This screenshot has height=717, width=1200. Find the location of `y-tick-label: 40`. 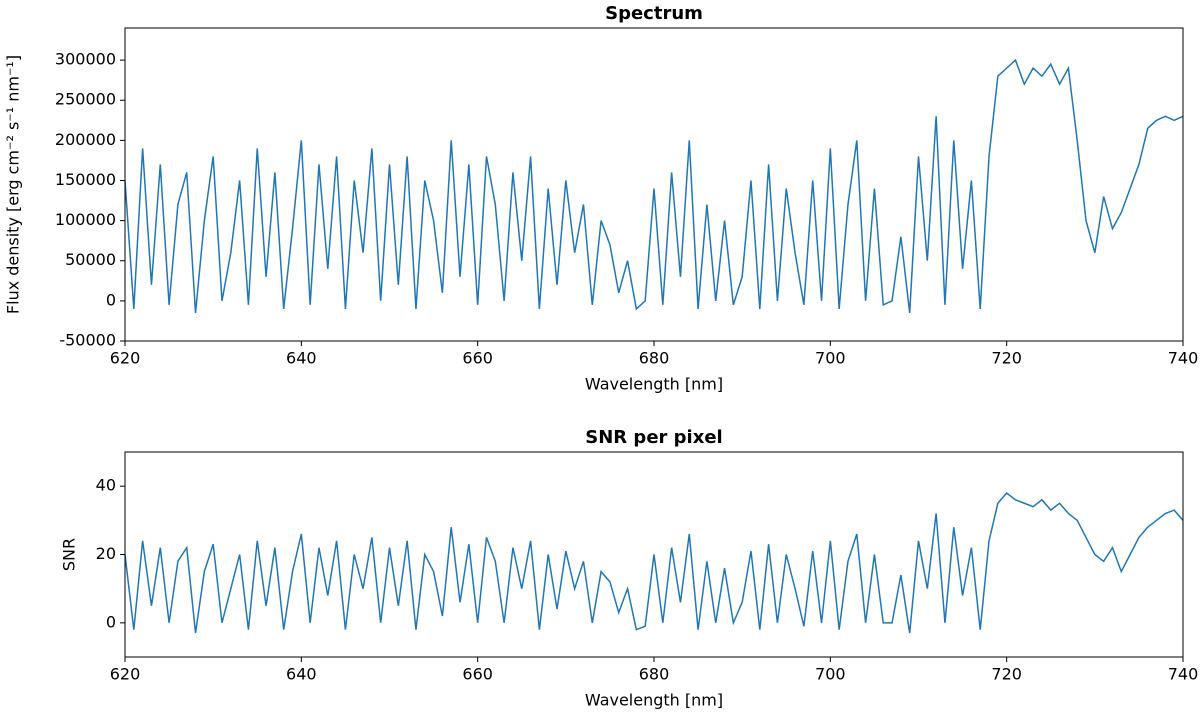

y-tick-label: 40 is located at coordinates (106, 485).